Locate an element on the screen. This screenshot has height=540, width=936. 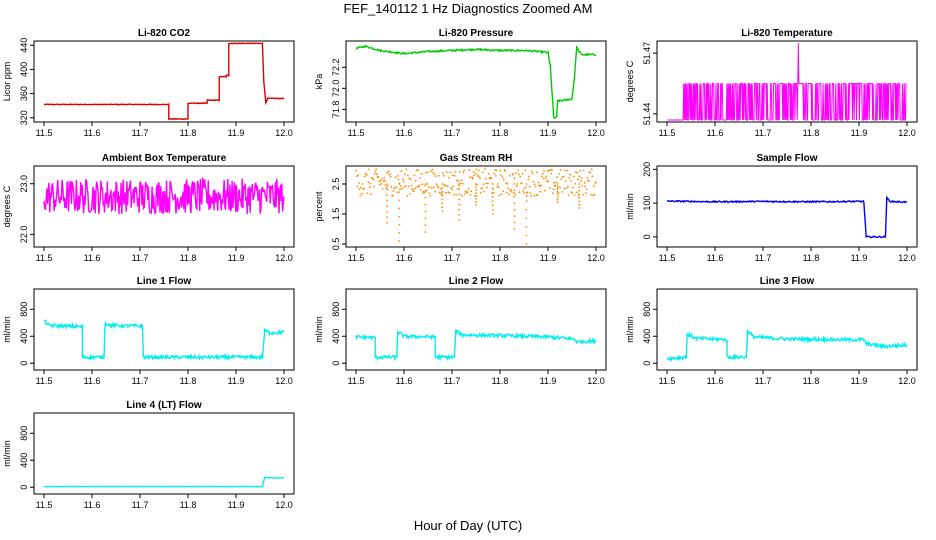
series-line is located at coordinates (787, 346).